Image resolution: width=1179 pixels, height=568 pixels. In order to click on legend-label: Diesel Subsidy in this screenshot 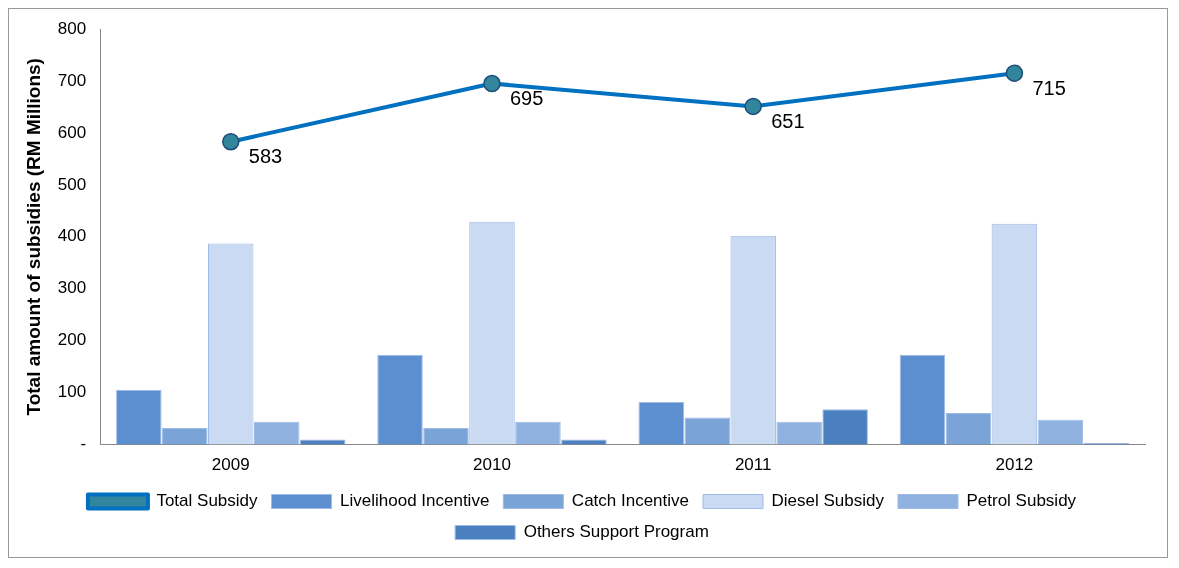, I will do `click(828, 501)`.